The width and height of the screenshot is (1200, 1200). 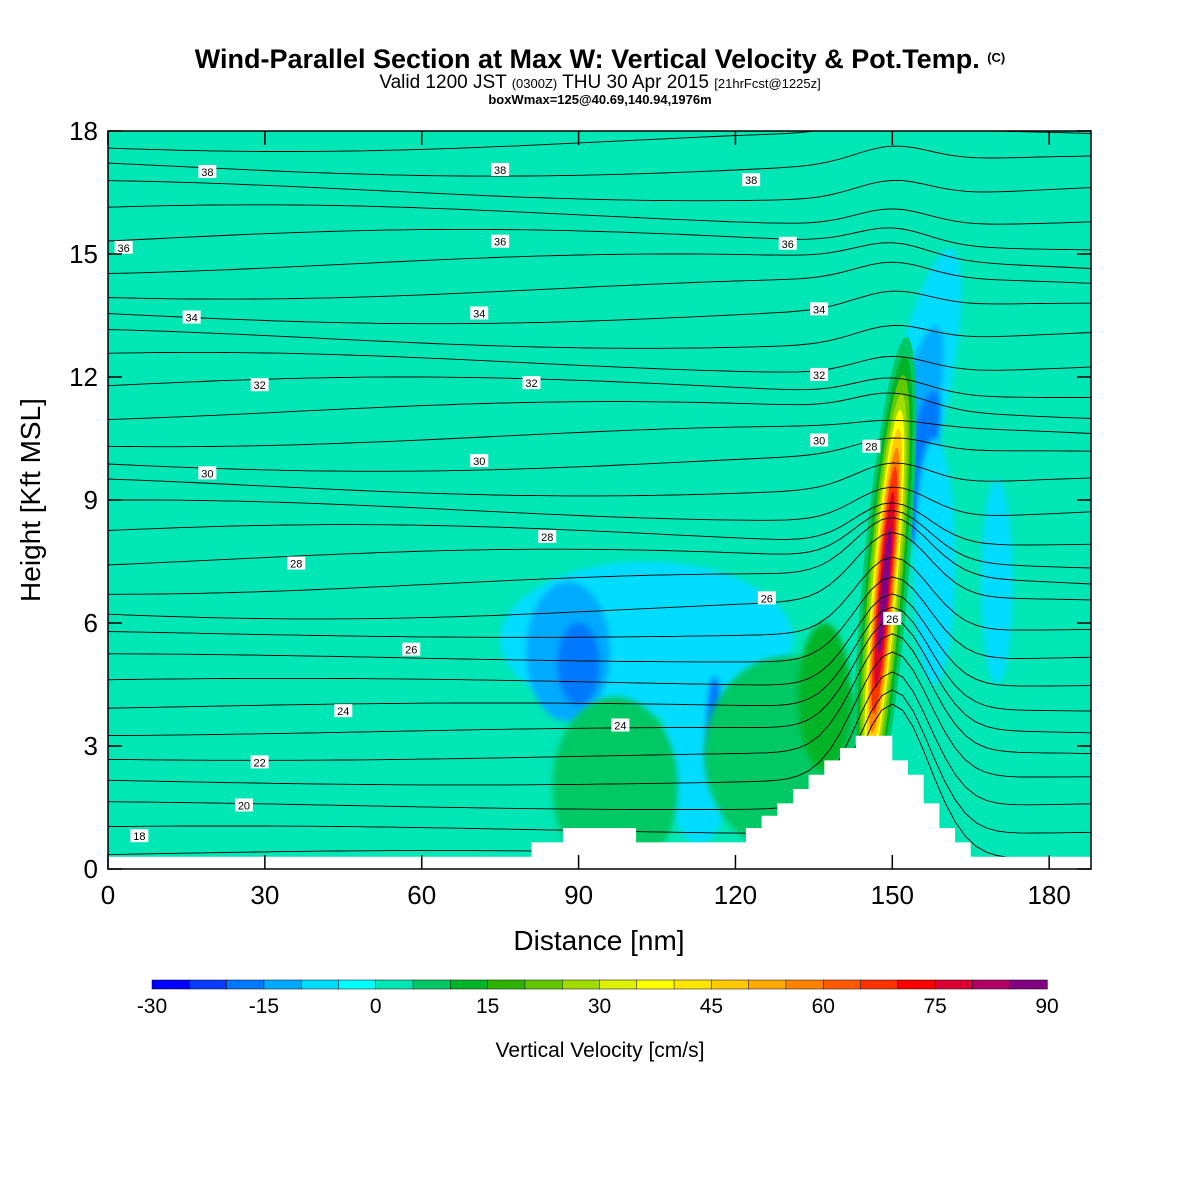 What do you see at coordinates (1046, 1006) in the screenshot?
I see `colorbar-tick-label: 90` at bounding box center [1046, 1006].